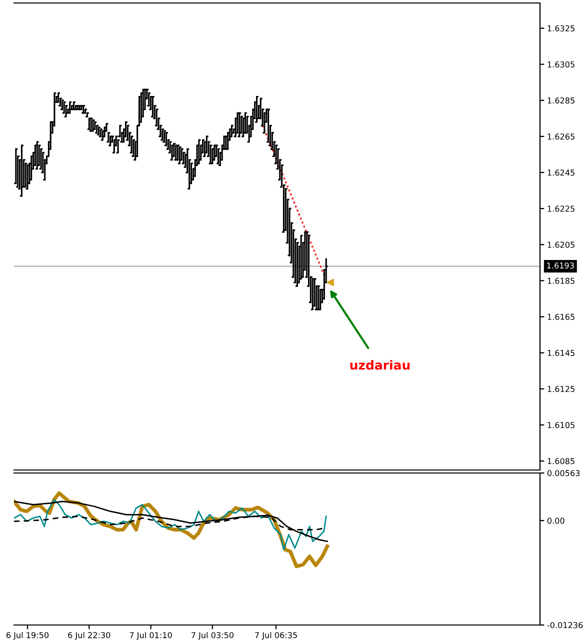 This screenshot has height=643, width=584. Describe the element at coordinates (151, 636) in the screenshot. I see `x-tick-label: 7 Jul 01:10` at that location.